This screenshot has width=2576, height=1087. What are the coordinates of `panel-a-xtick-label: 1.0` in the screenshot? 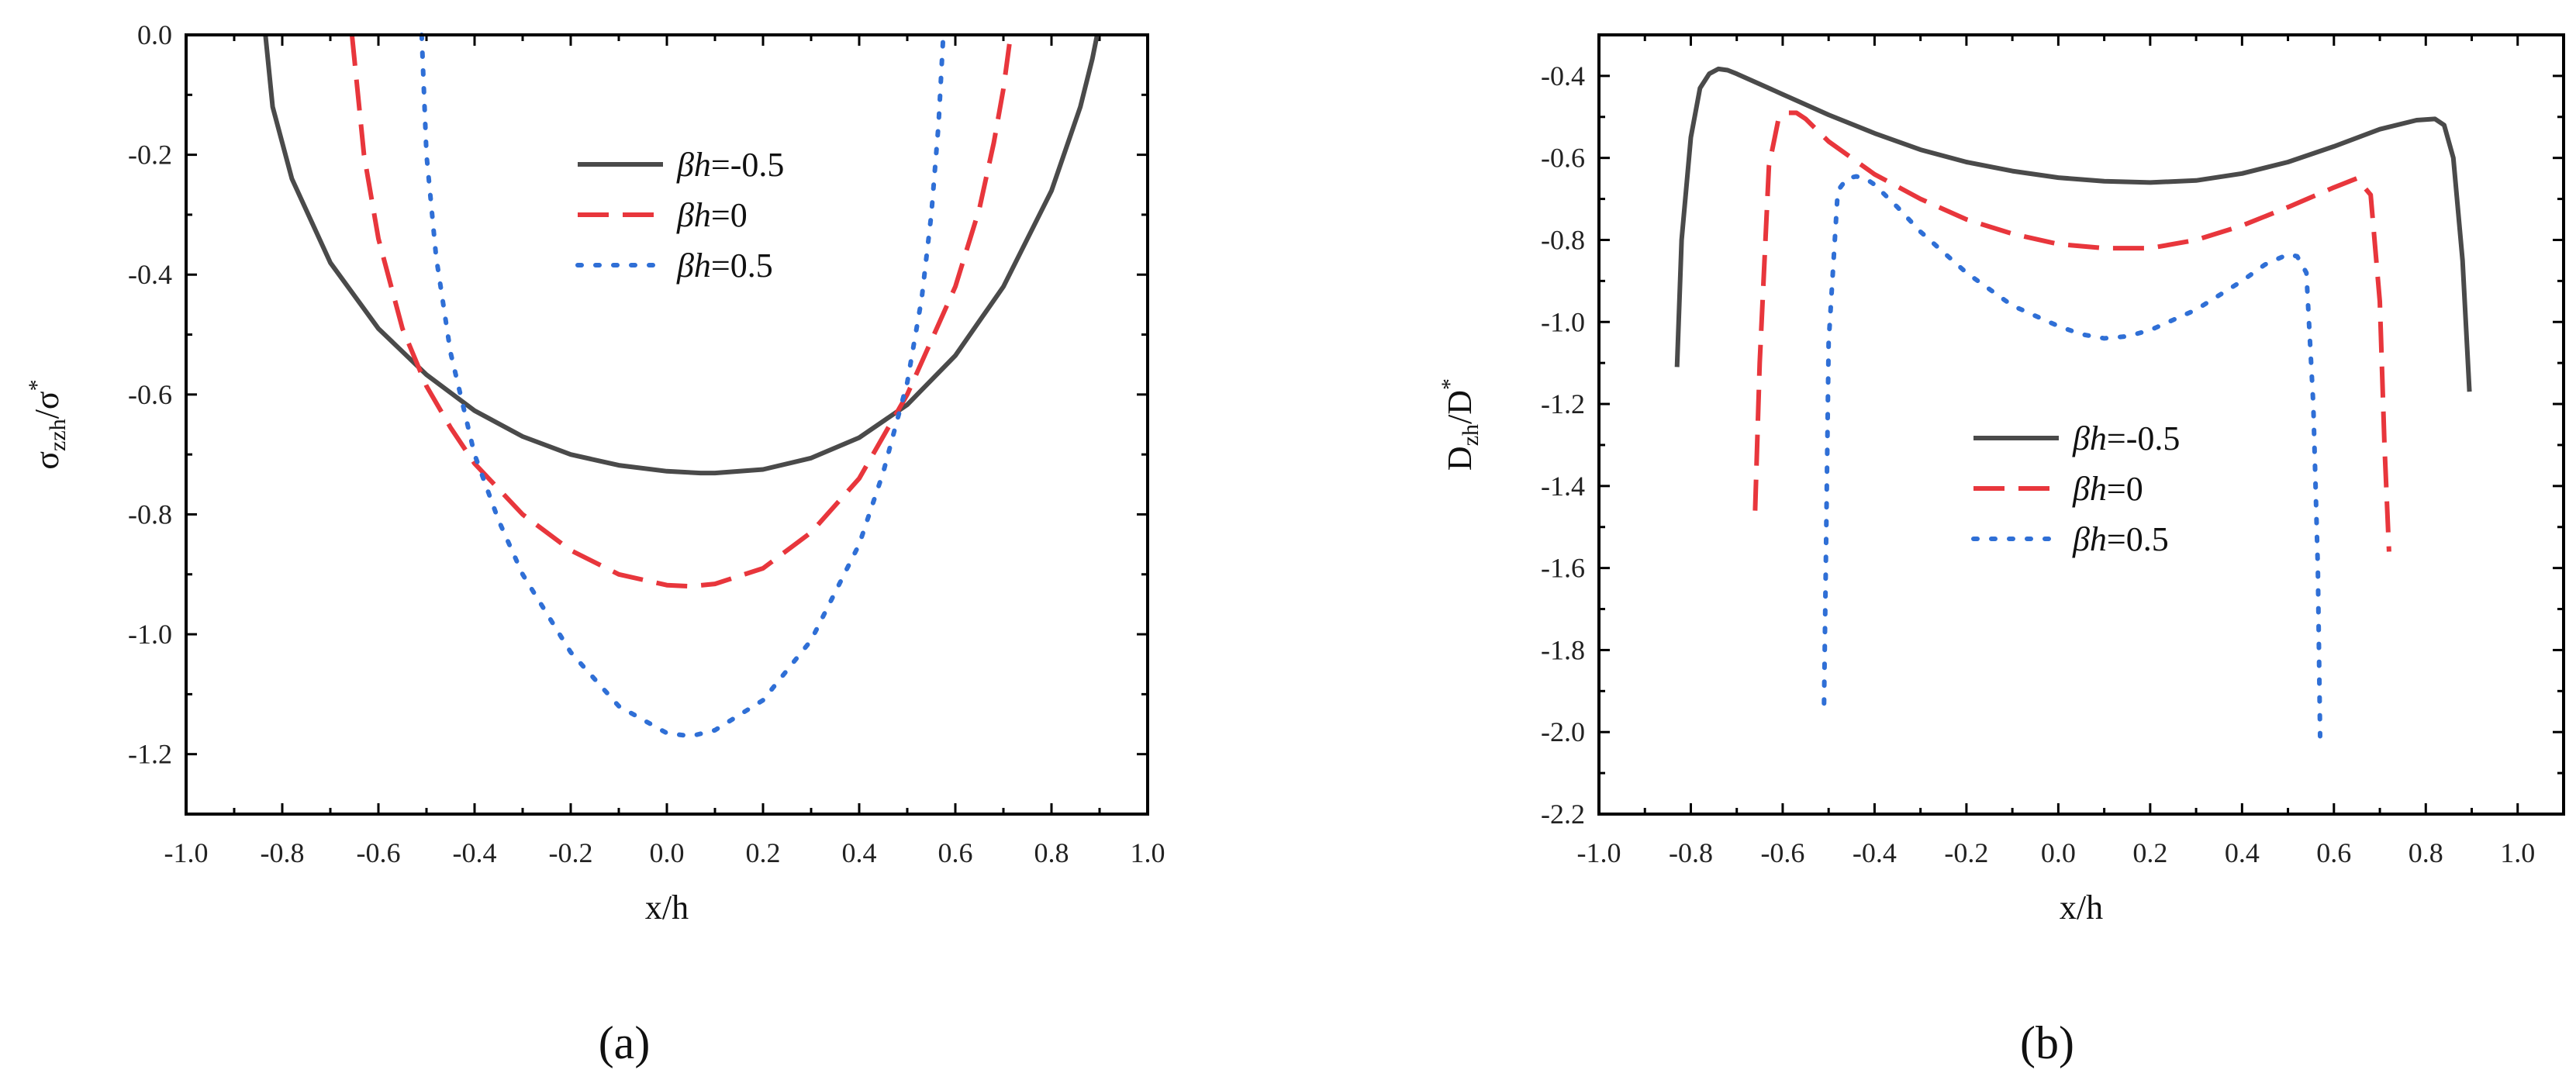 It's located at (1148, 852).